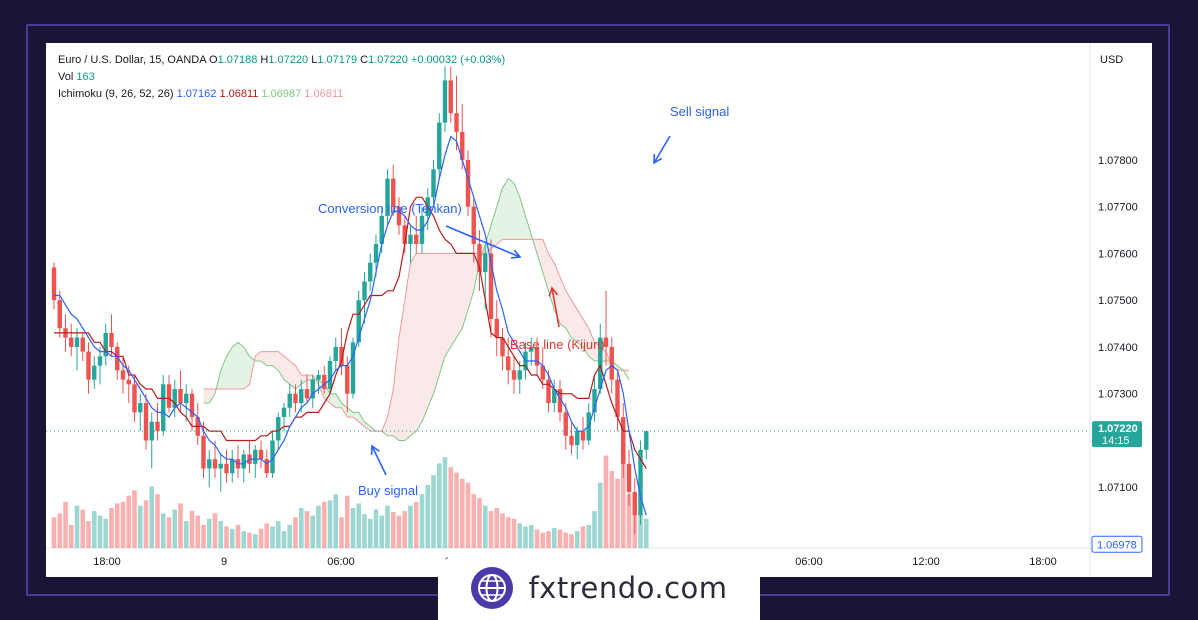 This screenshot has width=1198, height=620. Describe the element at coordinates (1118, 429) in the screenshot. I see `last-price-value: 1.07220` at that location.